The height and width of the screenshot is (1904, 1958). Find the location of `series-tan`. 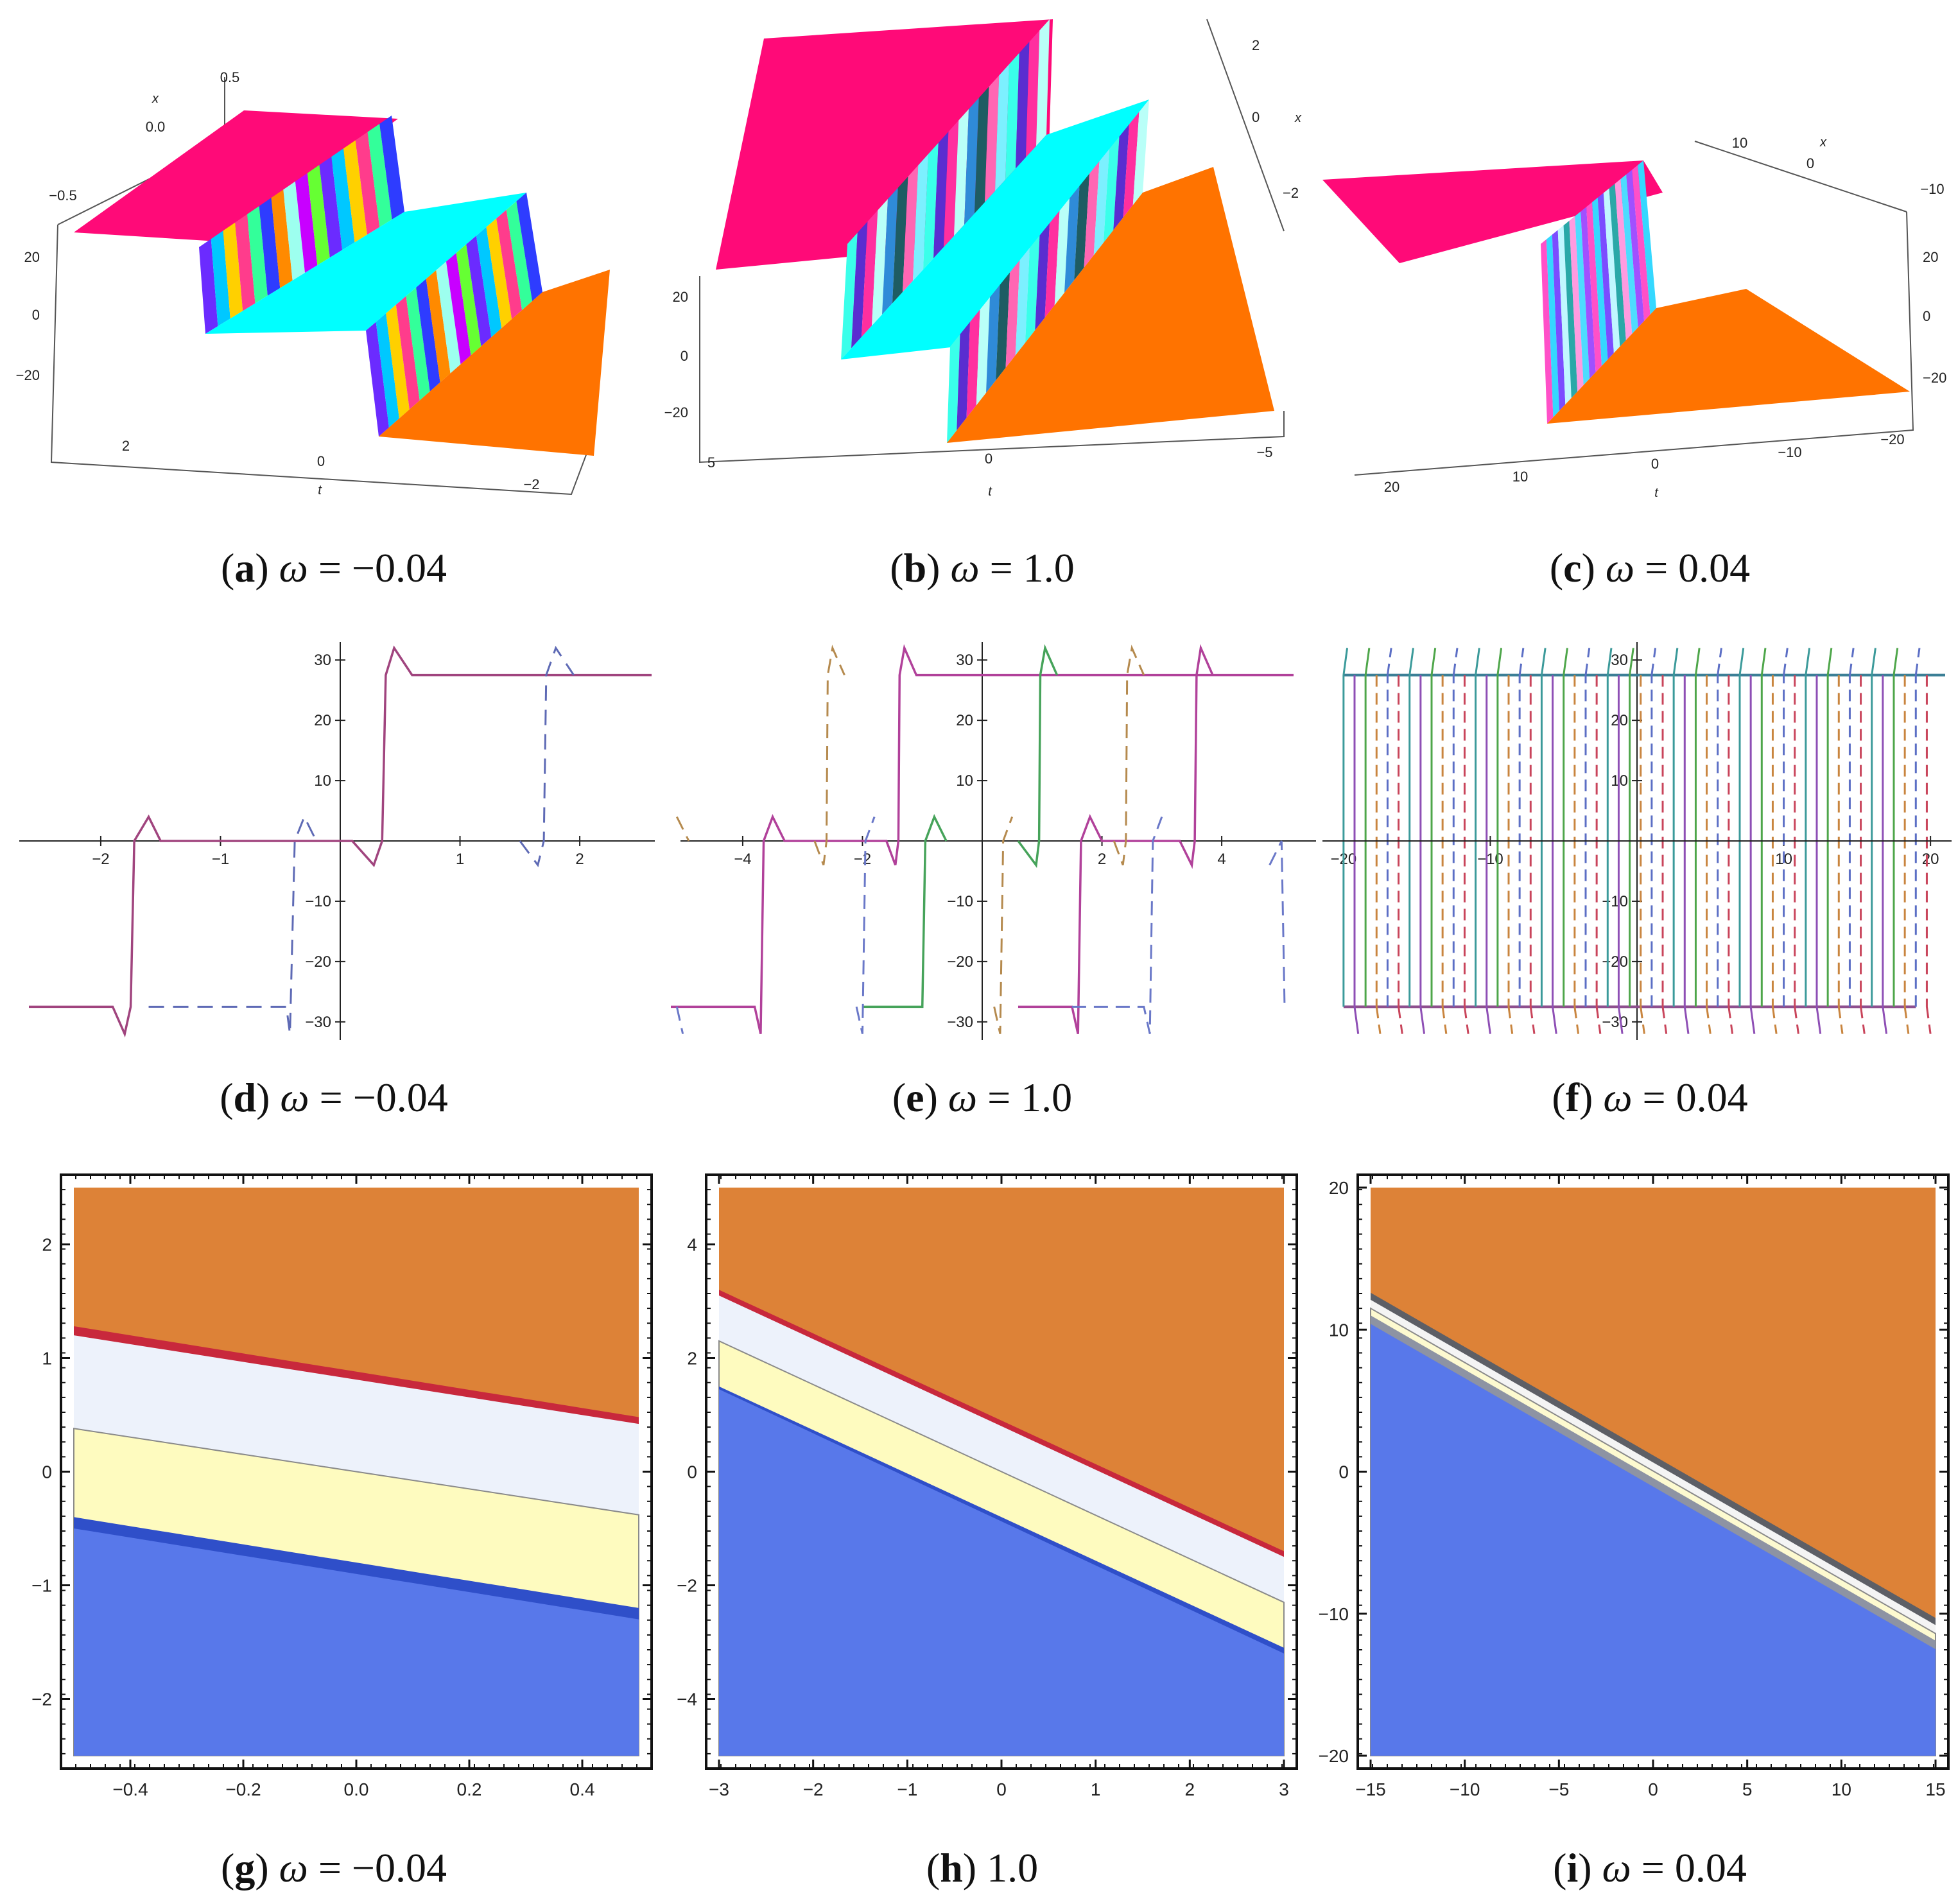

series-tan is located at coordinates (910, 839).